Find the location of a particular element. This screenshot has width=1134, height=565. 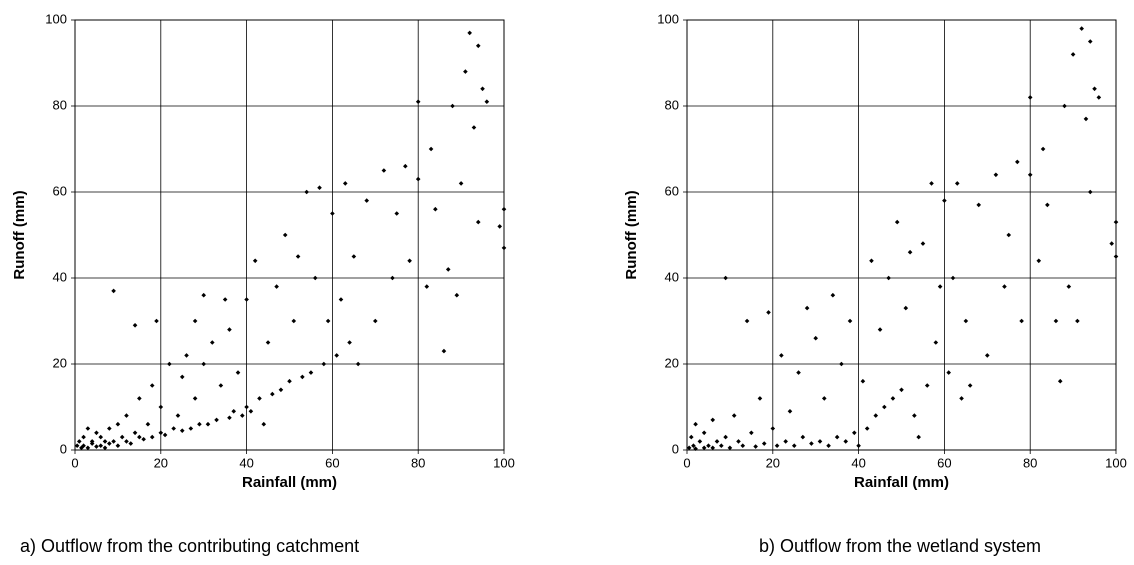

x-tick-label: 40 is located at coordinates (858, 462).